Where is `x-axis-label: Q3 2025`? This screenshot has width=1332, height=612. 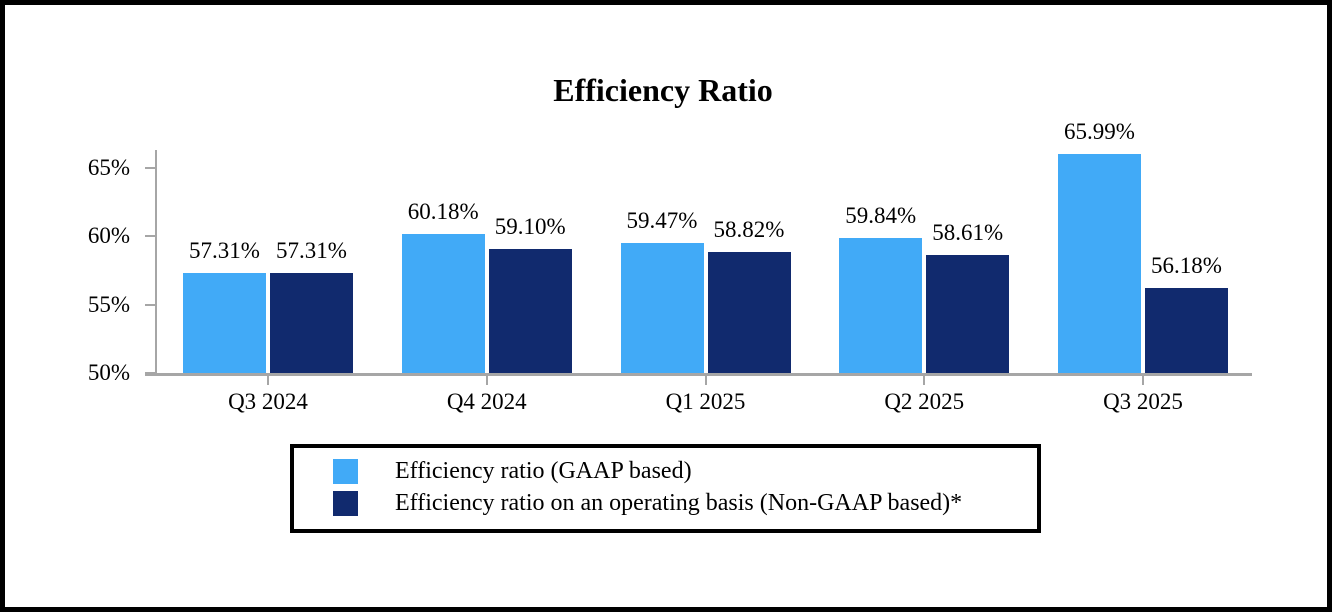
x-axis-label: Q3 2025 is located at coordinates (1143, 401).